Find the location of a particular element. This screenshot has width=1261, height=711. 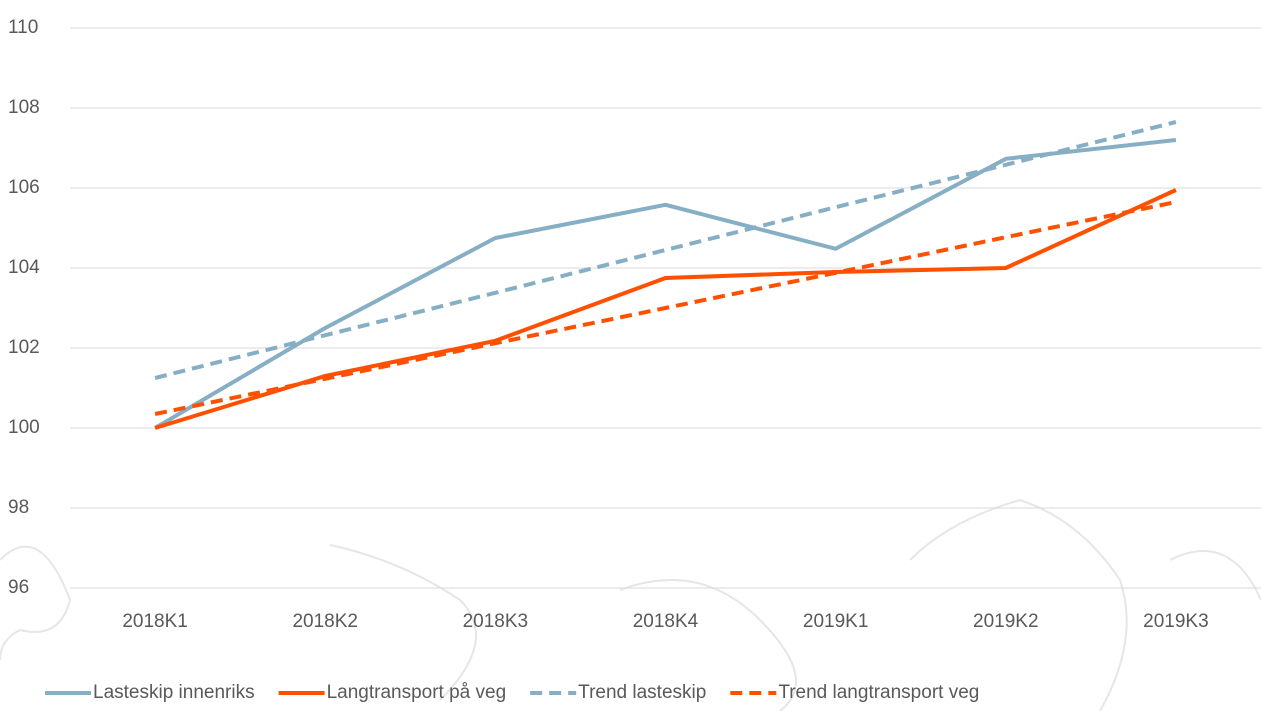

legend-label: Langtransport på veg is located at coordinates (417, 692).